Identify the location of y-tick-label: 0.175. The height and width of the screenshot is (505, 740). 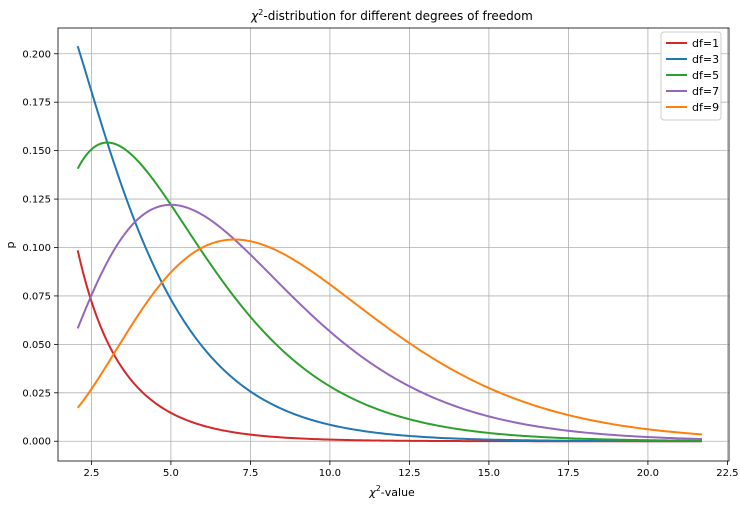
(36, 103).